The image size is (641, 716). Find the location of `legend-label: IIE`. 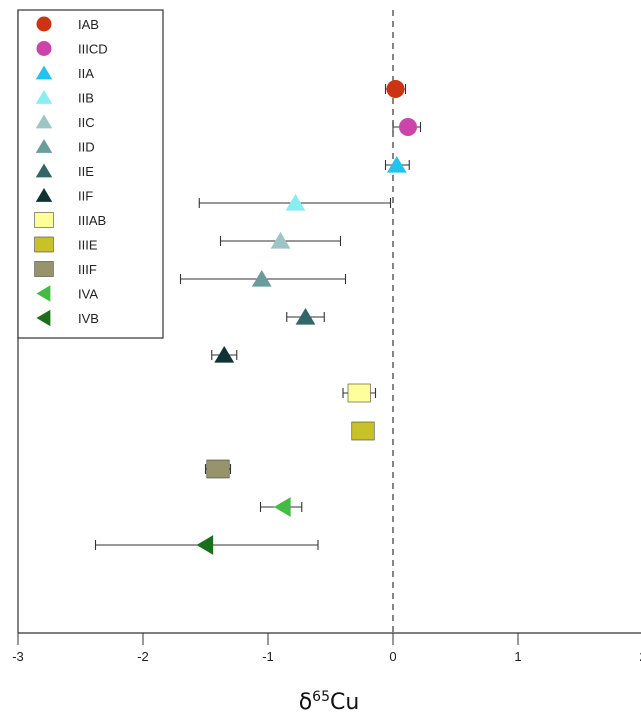

legend-label: IIE is located at coordinates (86, 171).